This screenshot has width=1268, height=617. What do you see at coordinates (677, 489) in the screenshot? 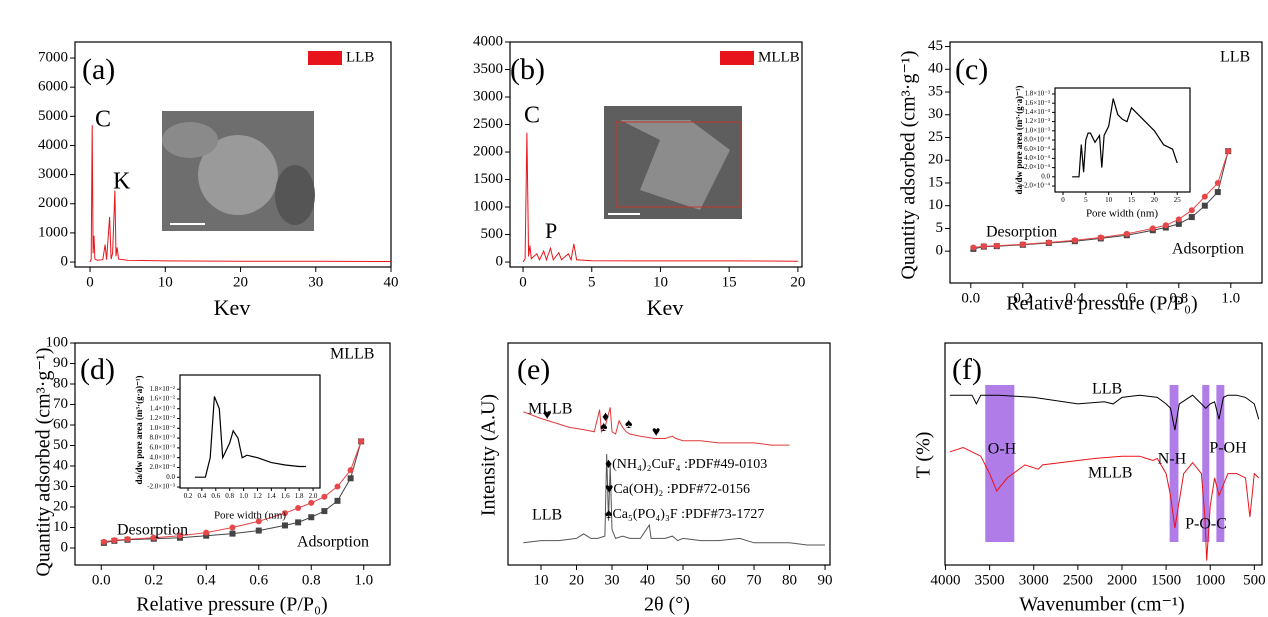
I see `annotation: ♥Ca(OH)₂ :PDF#72-0156` at bounding box center [677, 489].